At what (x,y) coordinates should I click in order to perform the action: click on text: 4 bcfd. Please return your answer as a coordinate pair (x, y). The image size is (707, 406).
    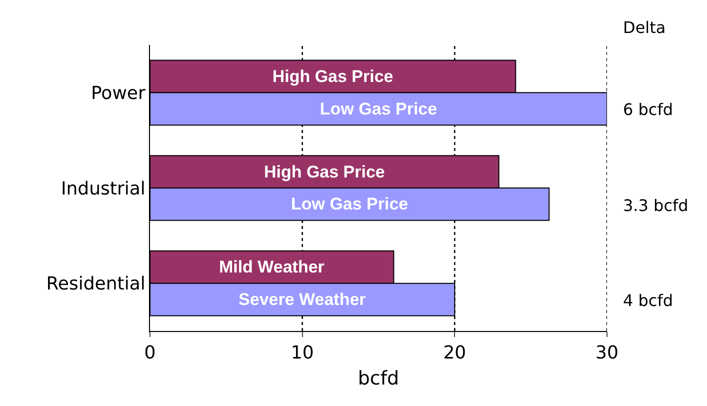
    Looking at the image, I should click on (648, 300).